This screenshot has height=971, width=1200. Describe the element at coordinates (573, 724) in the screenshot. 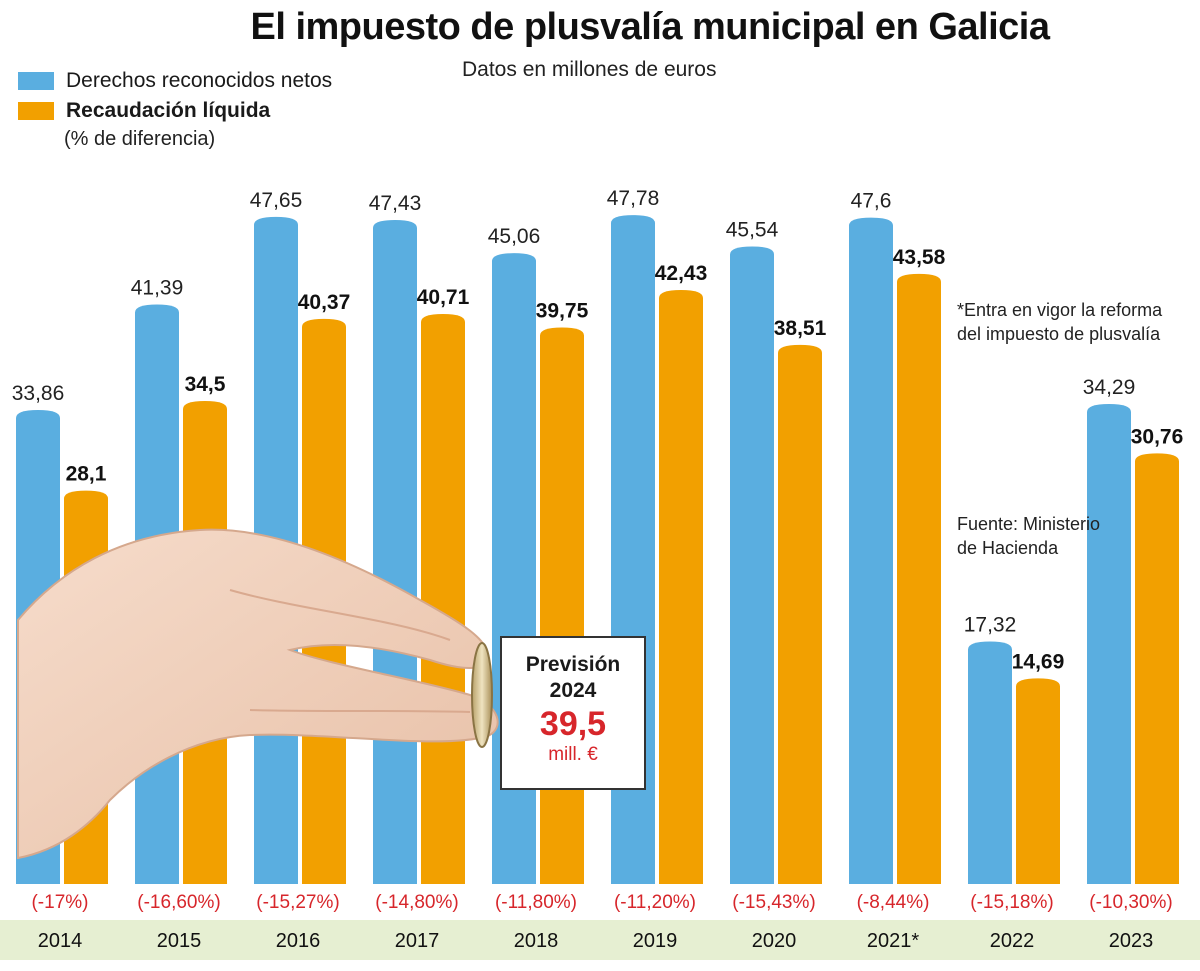

I see `forecast-value: 39,5` at that location.